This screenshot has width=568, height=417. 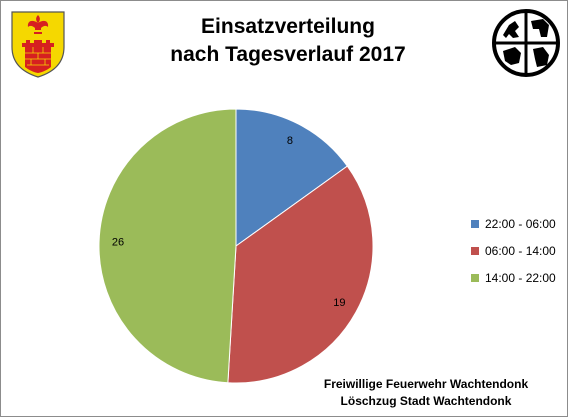 I want to click on pie-slice-label: 26, so click(x=118, y=242).